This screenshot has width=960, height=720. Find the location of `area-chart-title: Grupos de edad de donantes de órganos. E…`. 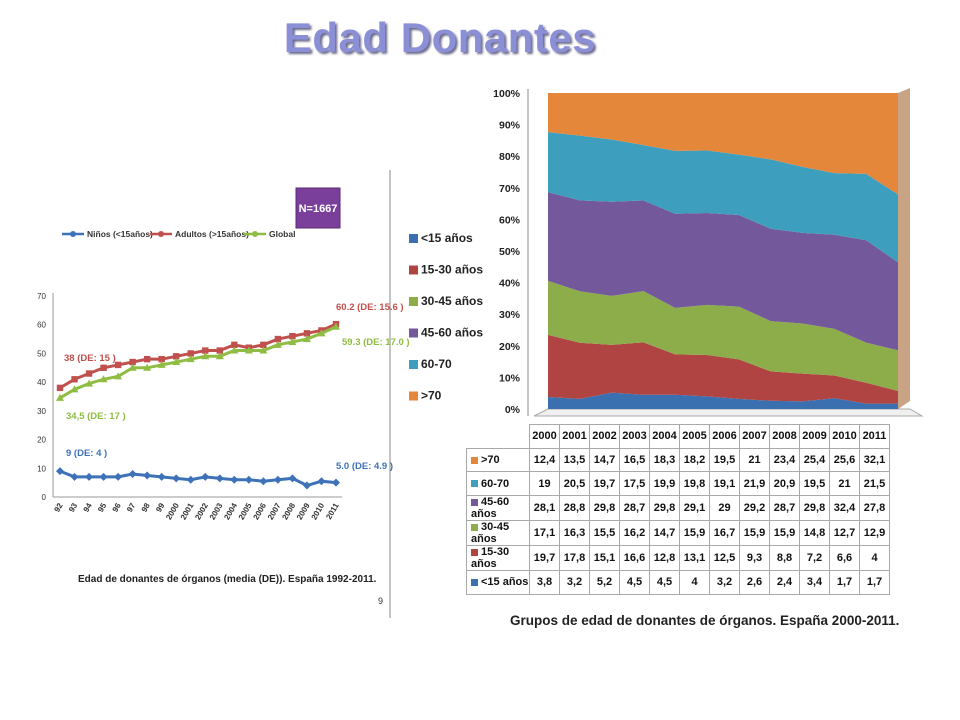

area-chart-title: Grupos de edad de donantes de órganos. E… is located at coordinates (704, 620).